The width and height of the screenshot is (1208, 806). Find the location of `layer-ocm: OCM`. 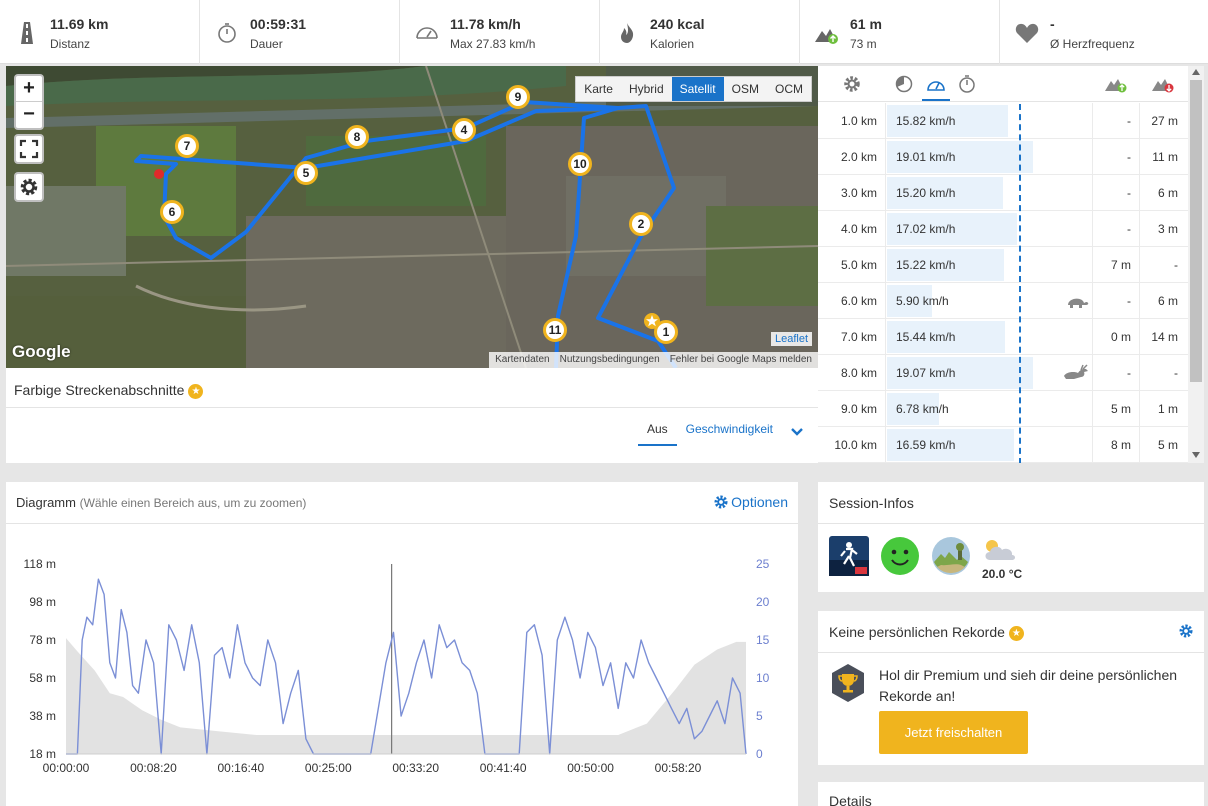

layer-ocm: OCM is located at coordinates (789, 89).